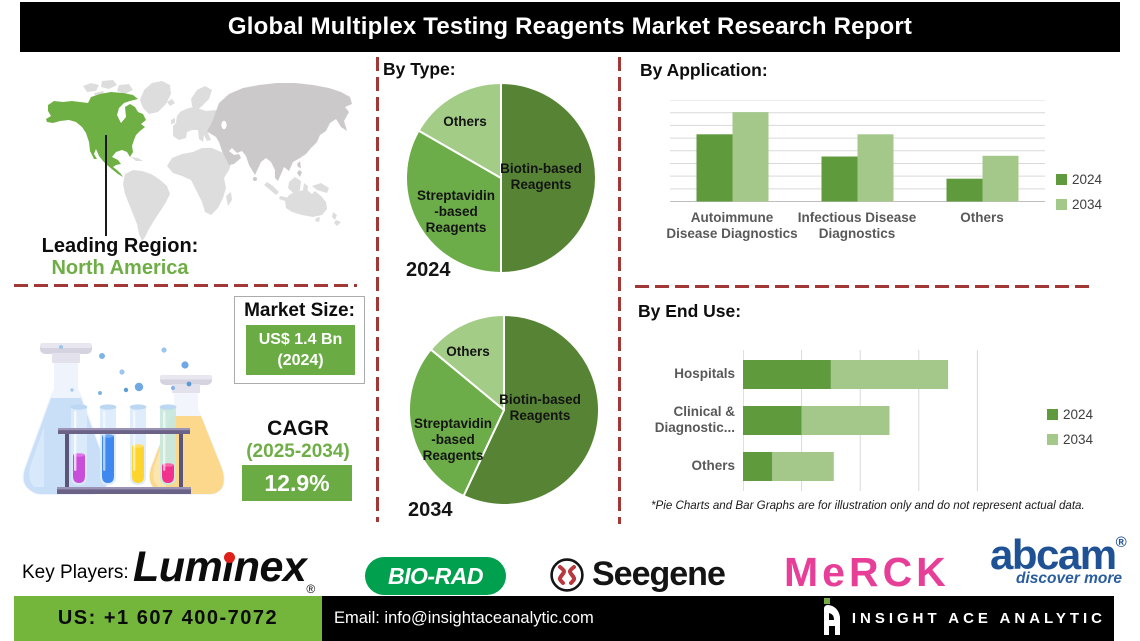 The height and width of the screenshot is (641, 1140). What do you see at coordinates (619, 290) in the screenshot?
I see `separator-vertical-right` at bounding box center [619, 290].